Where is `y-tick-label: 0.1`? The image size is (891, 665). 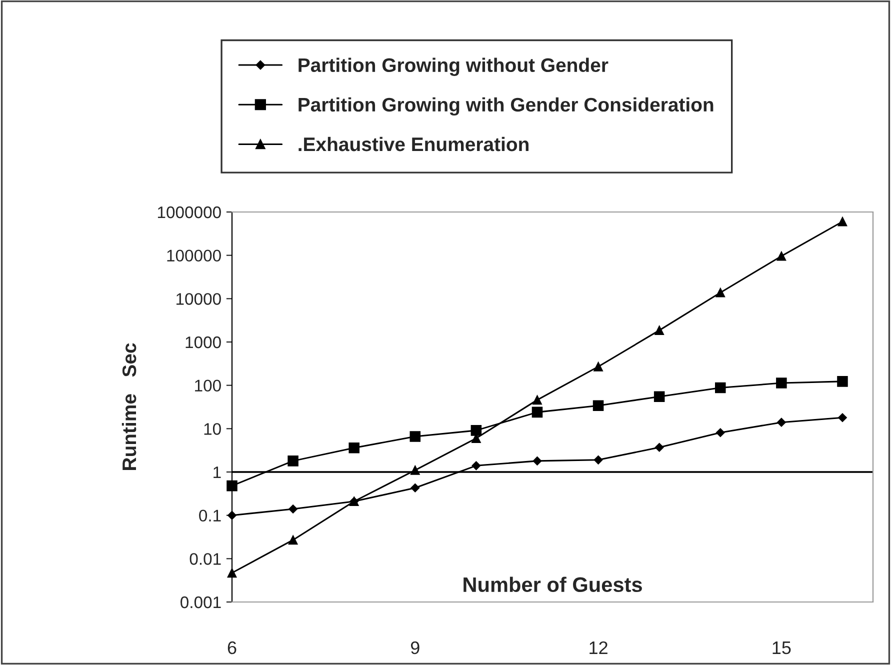 y-tick-label: 0.1 is located at coordinates (210, 516).